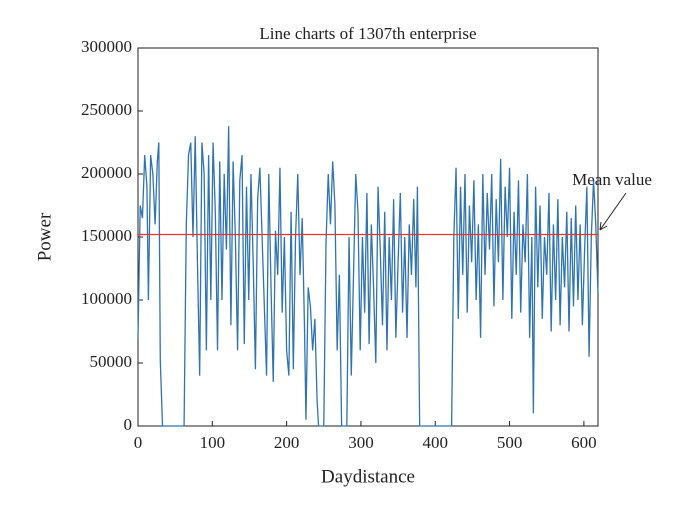 The width and height of the screenshot is (689, 510). What do you see at coordinates (106, 46) in the screenshot?
I see `y-tick-label: 300000` at bounding box center [106, 46].